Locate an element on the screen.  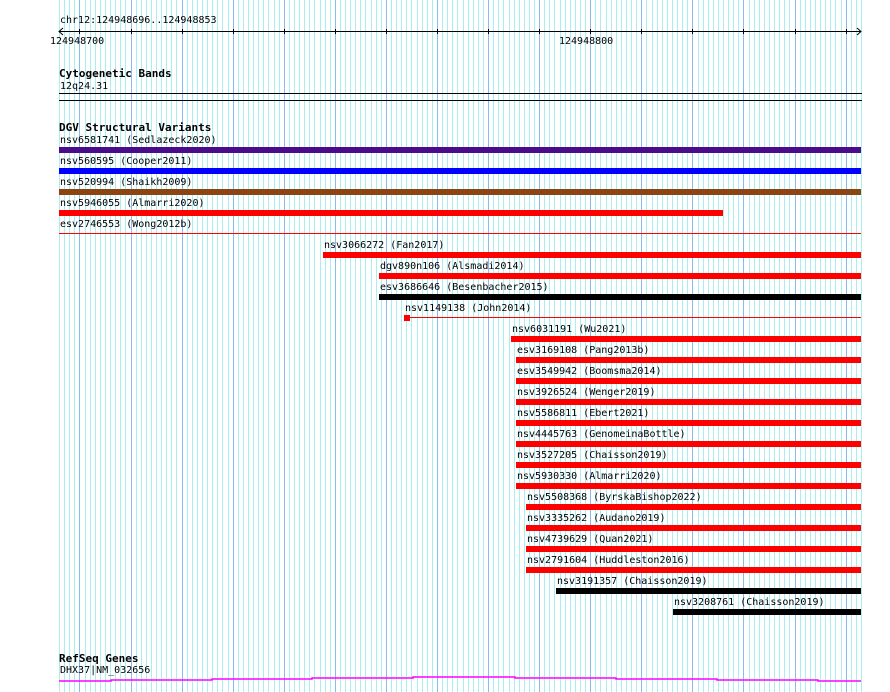
gene-line is located at coordinates (460, 679).